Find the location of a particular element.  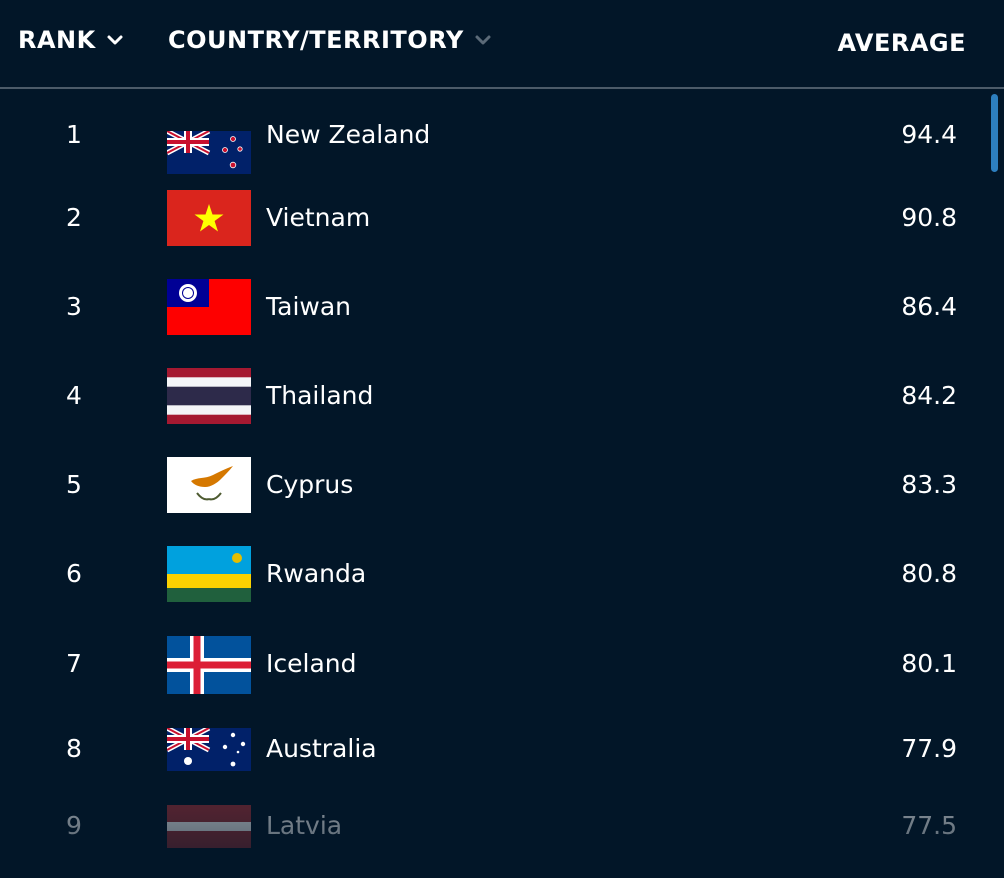

rwanda-flag-icon is located at coordinates (209, 574).